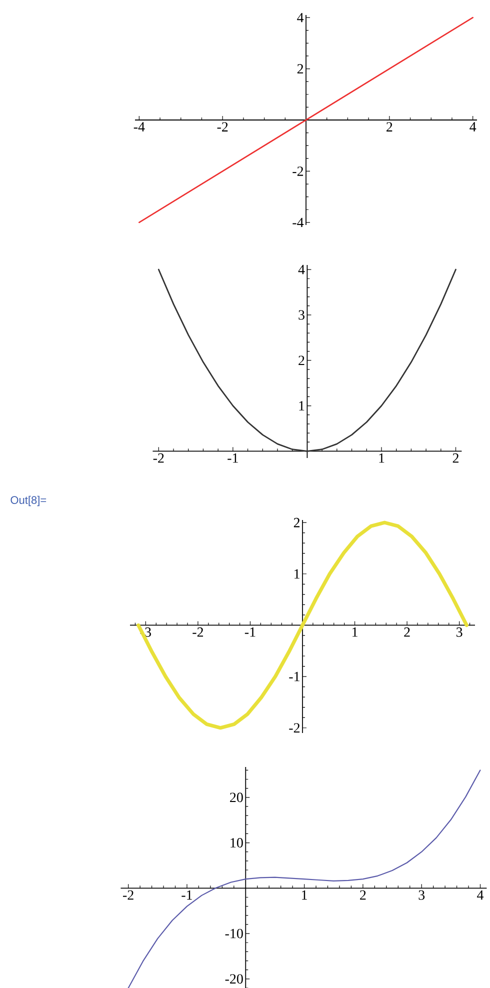 The height and width of the screenshot is (988, 490). I want to click on x-tick-label: -4, so click(139, 127).